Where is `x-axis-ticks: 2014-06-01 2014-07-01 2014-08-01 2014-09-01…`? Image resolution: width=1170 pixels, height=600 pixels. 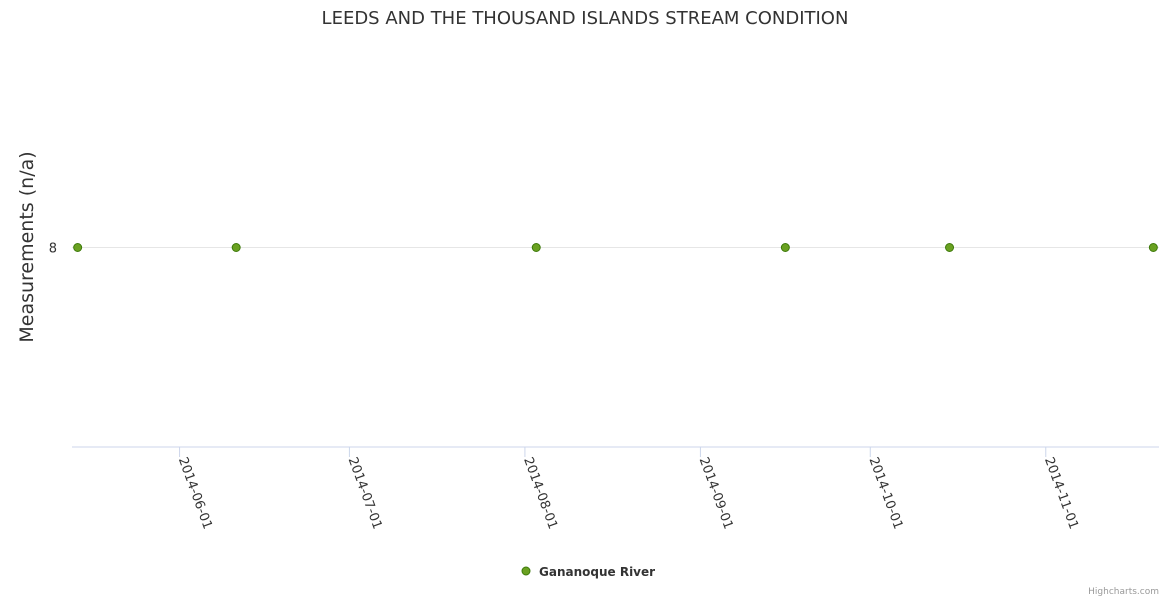 x-axis-ticks: 2014-06-01 2014-07-01 2014-08-01 2014-09-01… is located at coordinates (628, 489).